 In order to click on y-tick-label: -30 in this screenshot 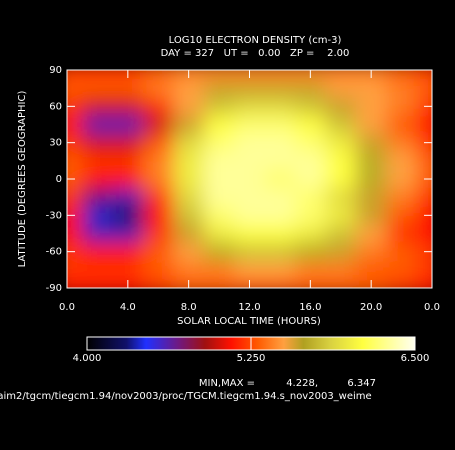, I will do `click(54, 215)`.